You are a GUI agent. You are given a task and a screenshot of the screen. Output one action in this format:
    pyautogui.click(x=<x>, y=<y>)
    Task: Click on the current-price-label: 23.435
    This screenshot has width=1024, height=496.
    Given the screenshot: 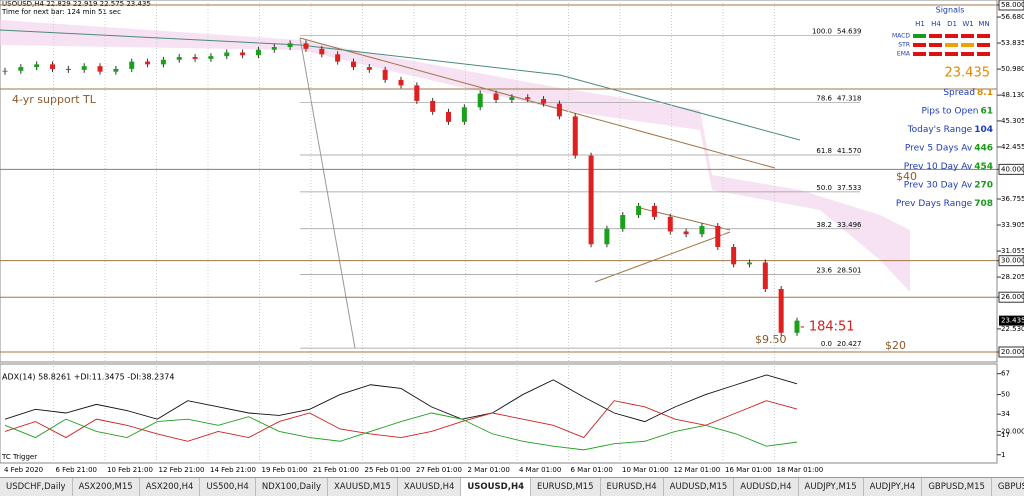 What is the action you would take?
    pyautogui.click(x=1012, y=321)
    